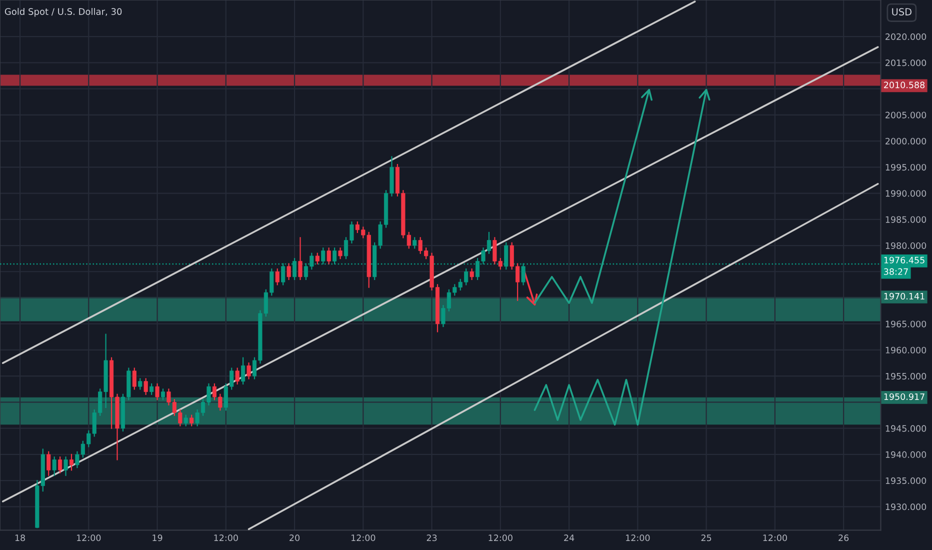 This screenshot has height=550, width=932. Describe the element at coordinates (706, 538) in the screenshot. I see `x-tick-label: 25` at that location.